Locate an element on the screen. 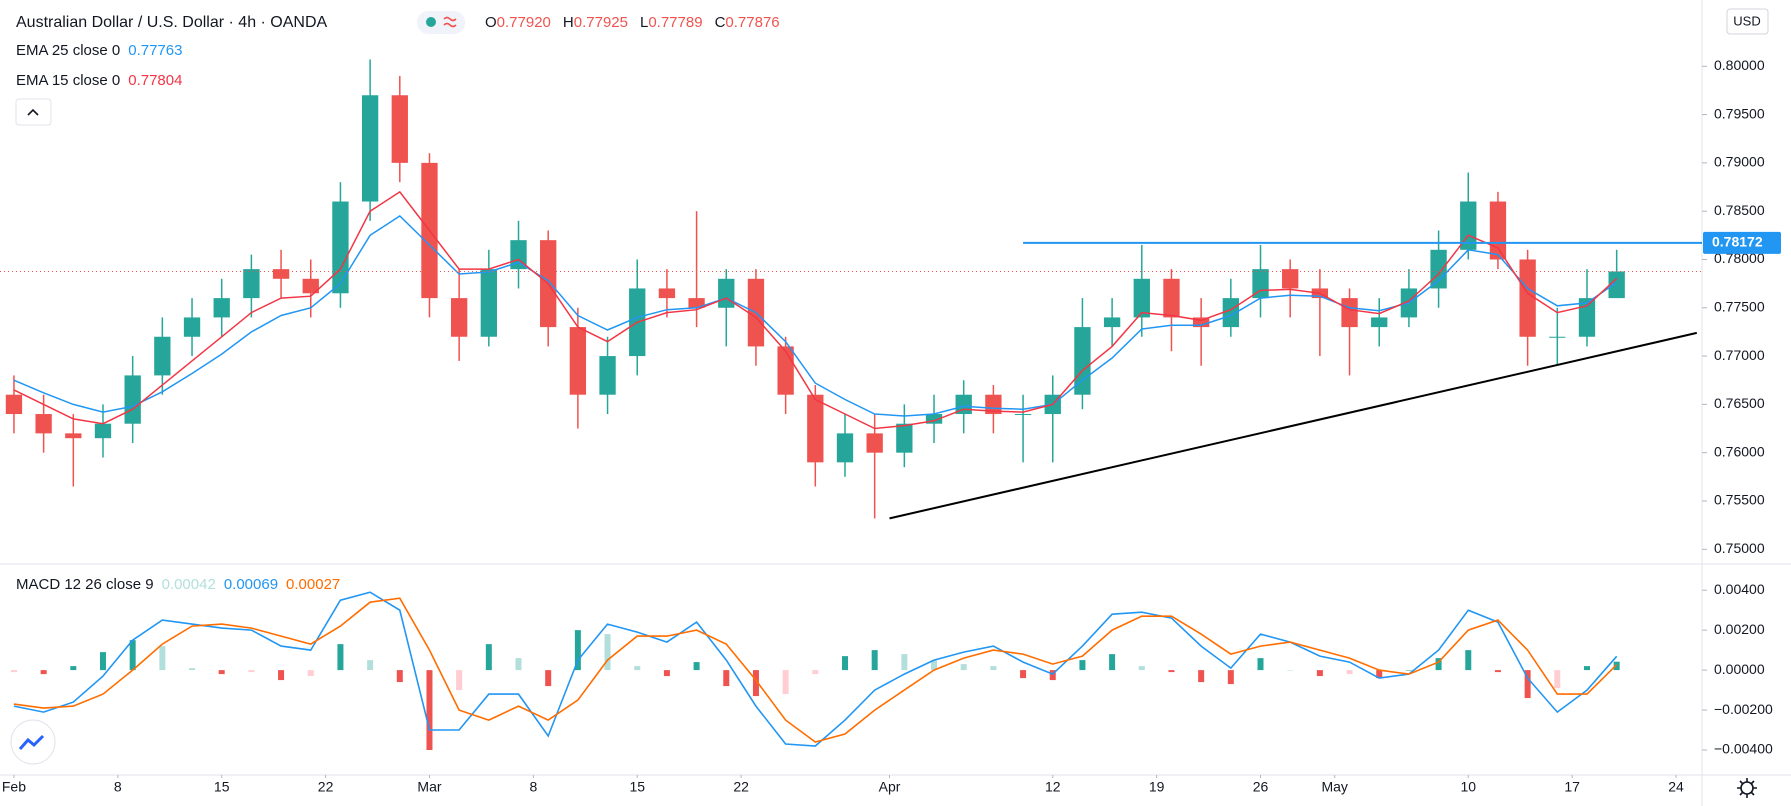 This screenshot has height=806, width=1791. x-tick-label: 24 is located at coordinates (1676, 787).